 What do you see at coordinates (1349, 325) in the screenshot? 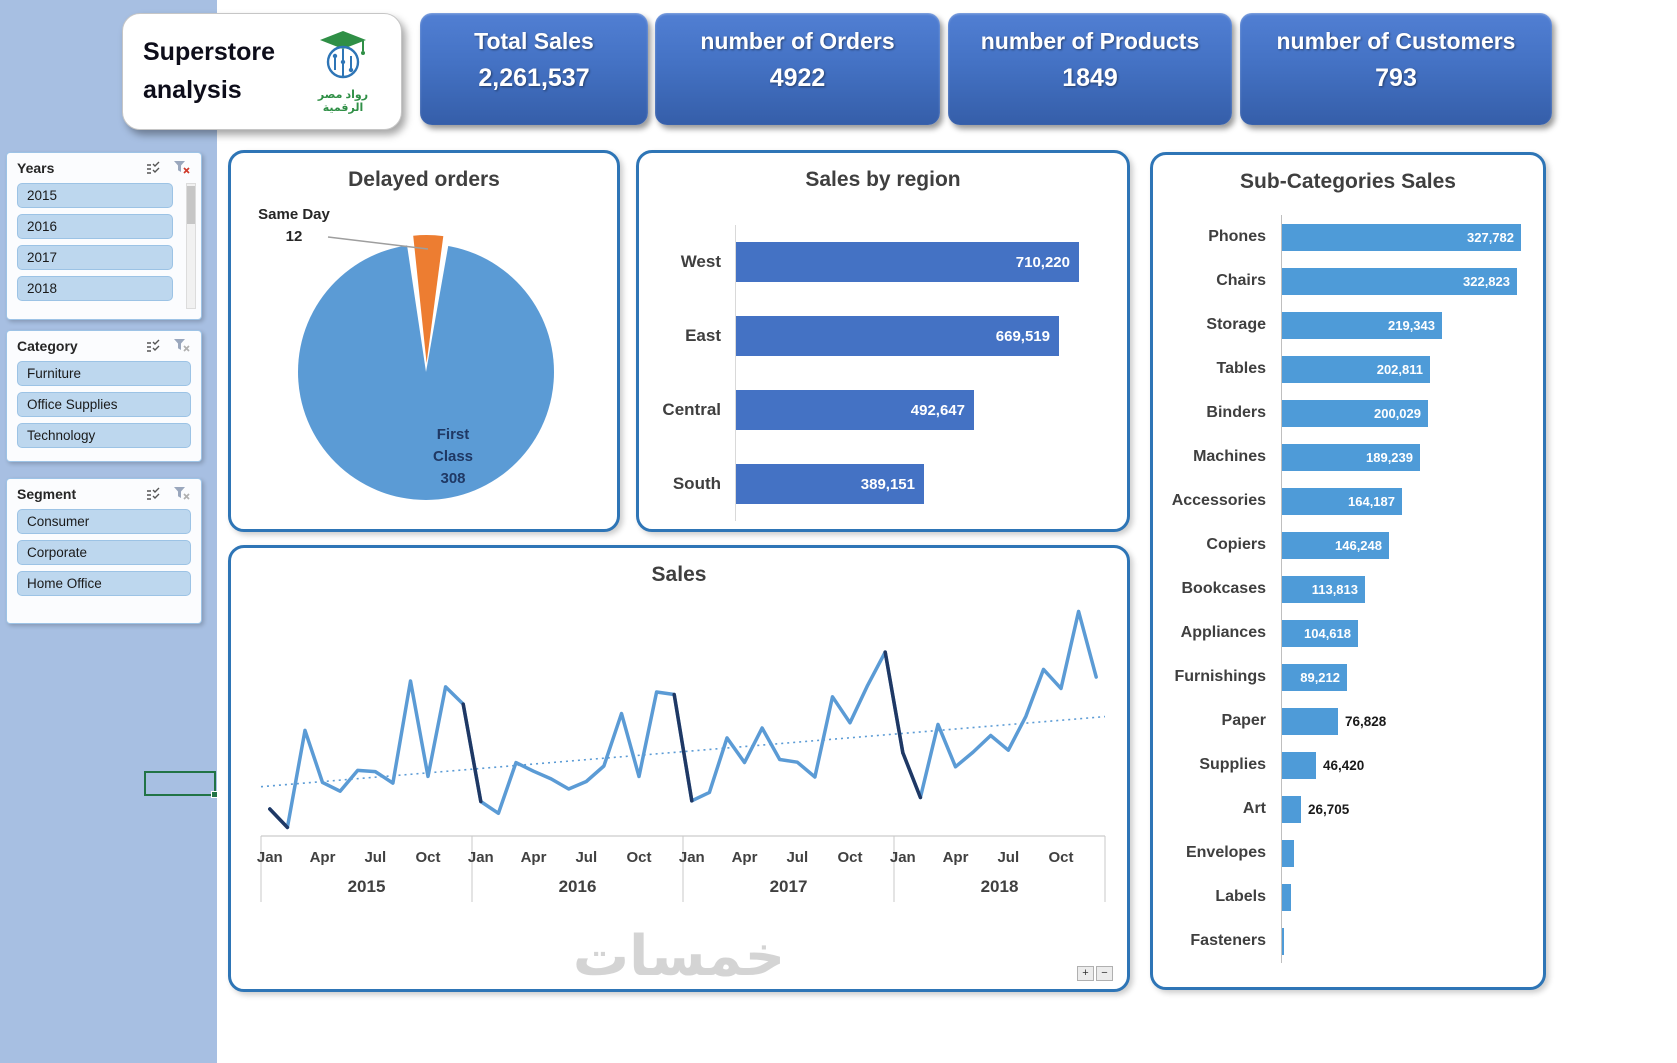
I see `subcat-bar-row: Storage 219,343` at bounding box center [1349, 325].